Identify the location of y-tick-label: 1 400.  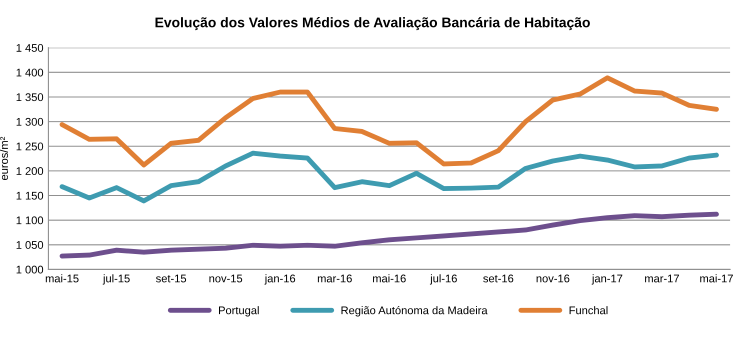
(30, 72).